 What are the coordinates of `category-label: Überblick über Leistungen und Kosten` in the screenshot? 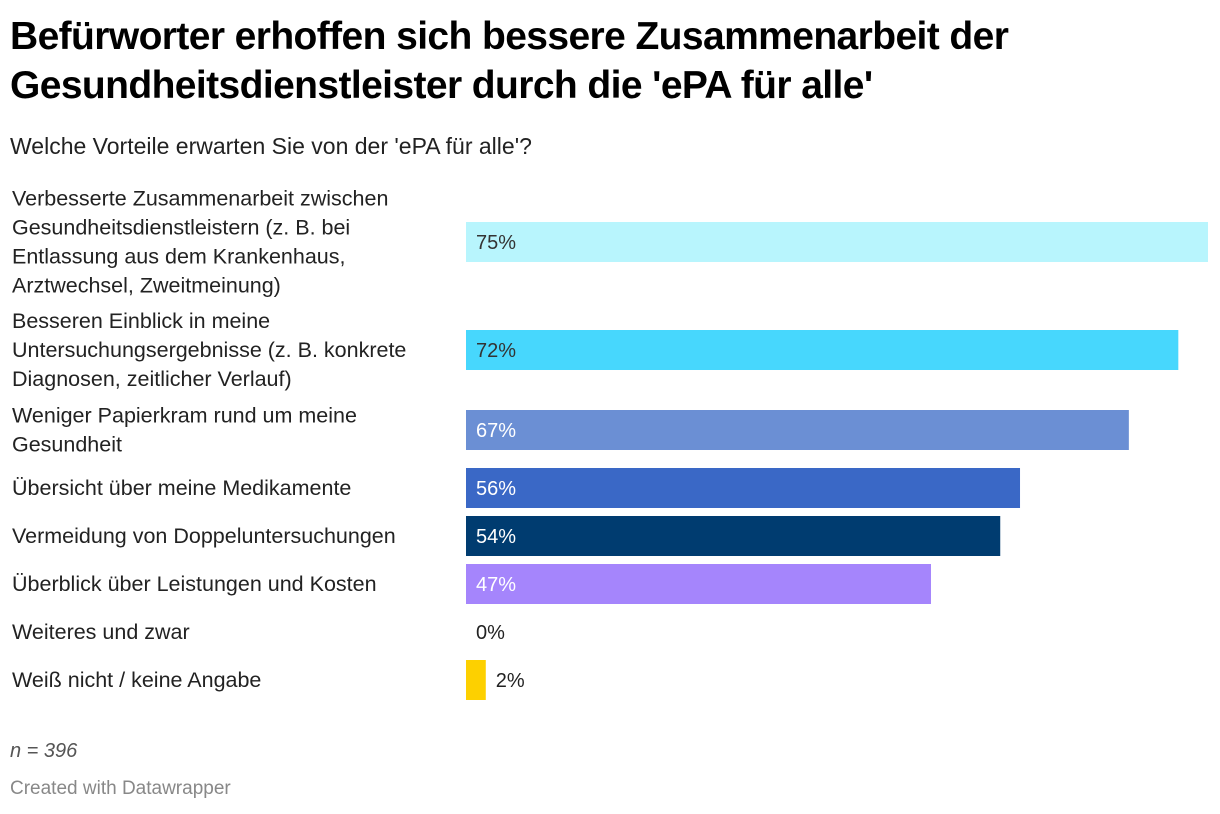 It's located at (194, 584).